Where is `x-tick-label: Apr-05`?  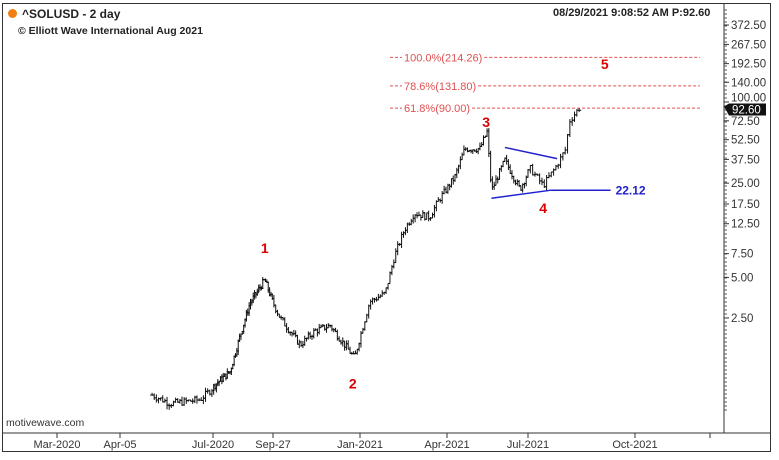 x-tick-label: Apr-05 is located at coordinates (119, 445).